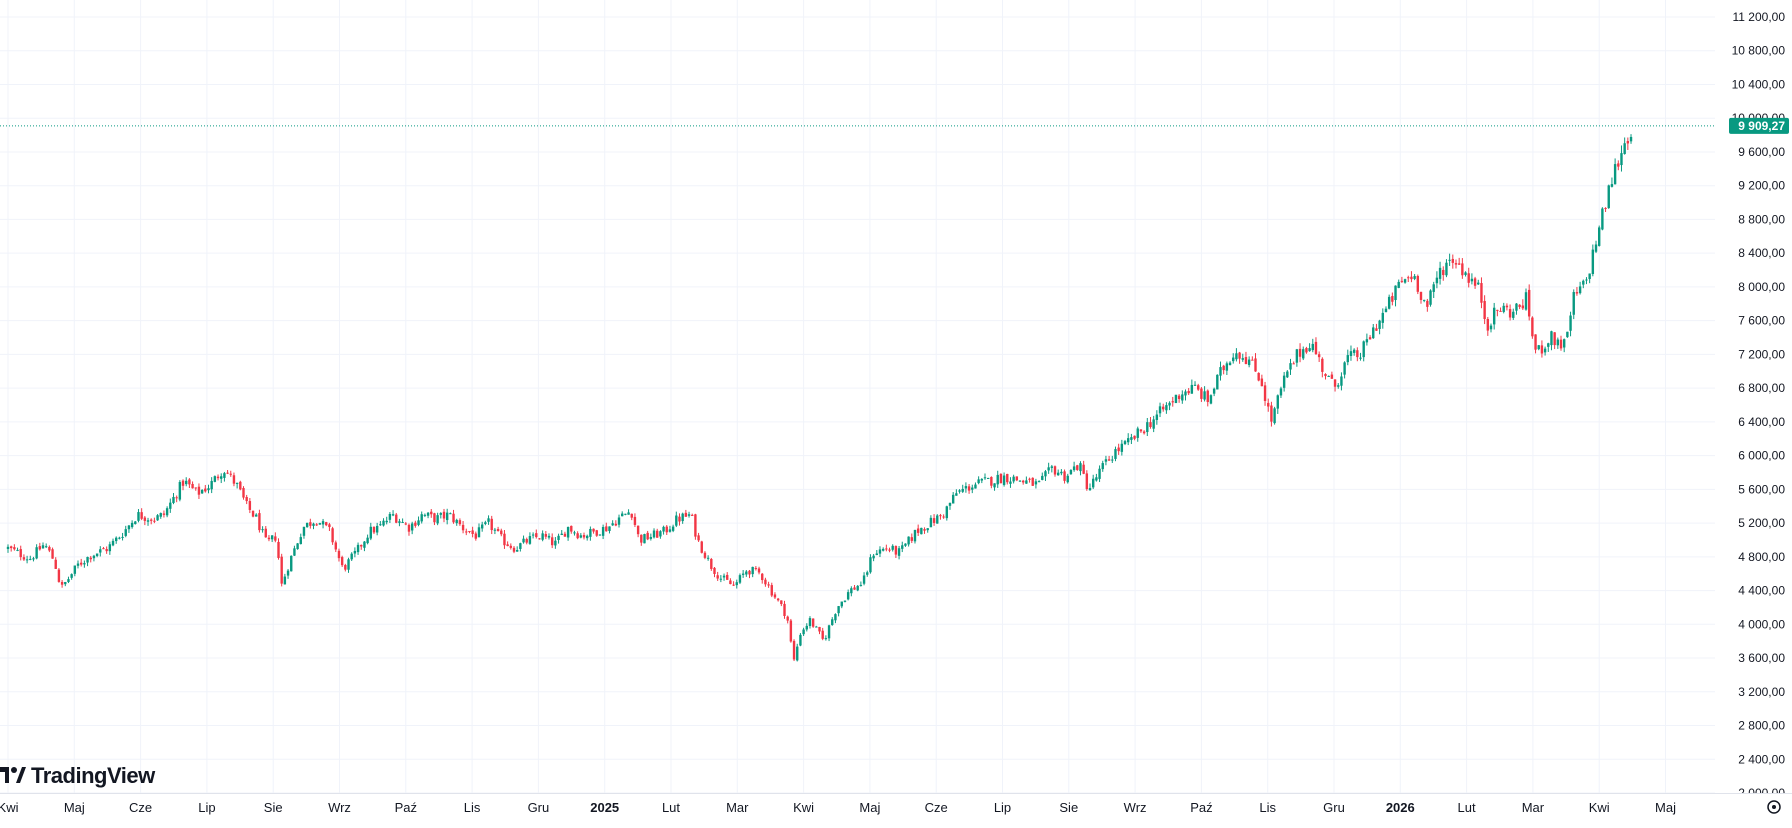 This screenshot has height=828, width=1792. I want to click on x-axis-background, so click(896, 808).